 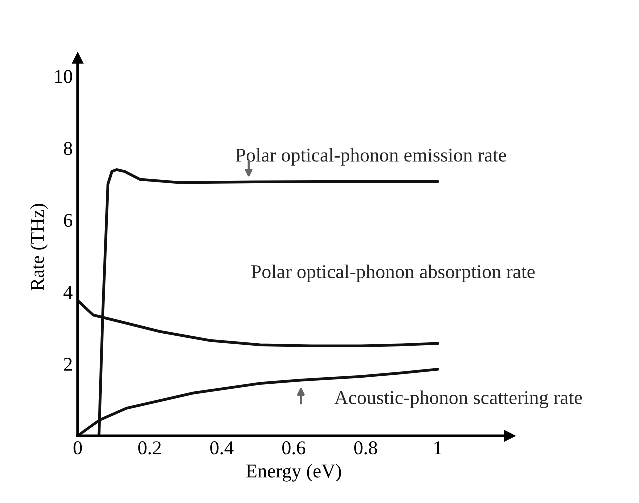 I want to click on y-tick-label: 8, so click(x=68, y=149).